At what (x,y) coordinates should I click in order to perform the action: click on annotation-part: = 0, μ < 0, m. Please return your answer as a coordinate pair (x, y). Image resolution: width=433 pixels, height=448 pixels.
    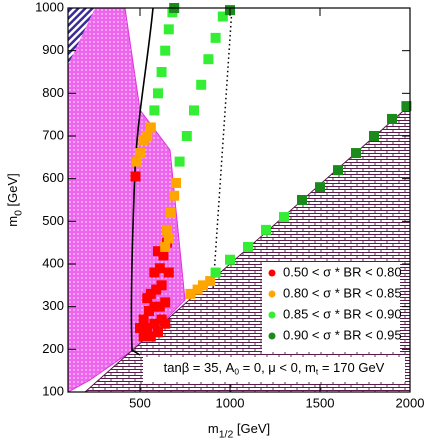
    Looking at the image, I should click on (277, 367).